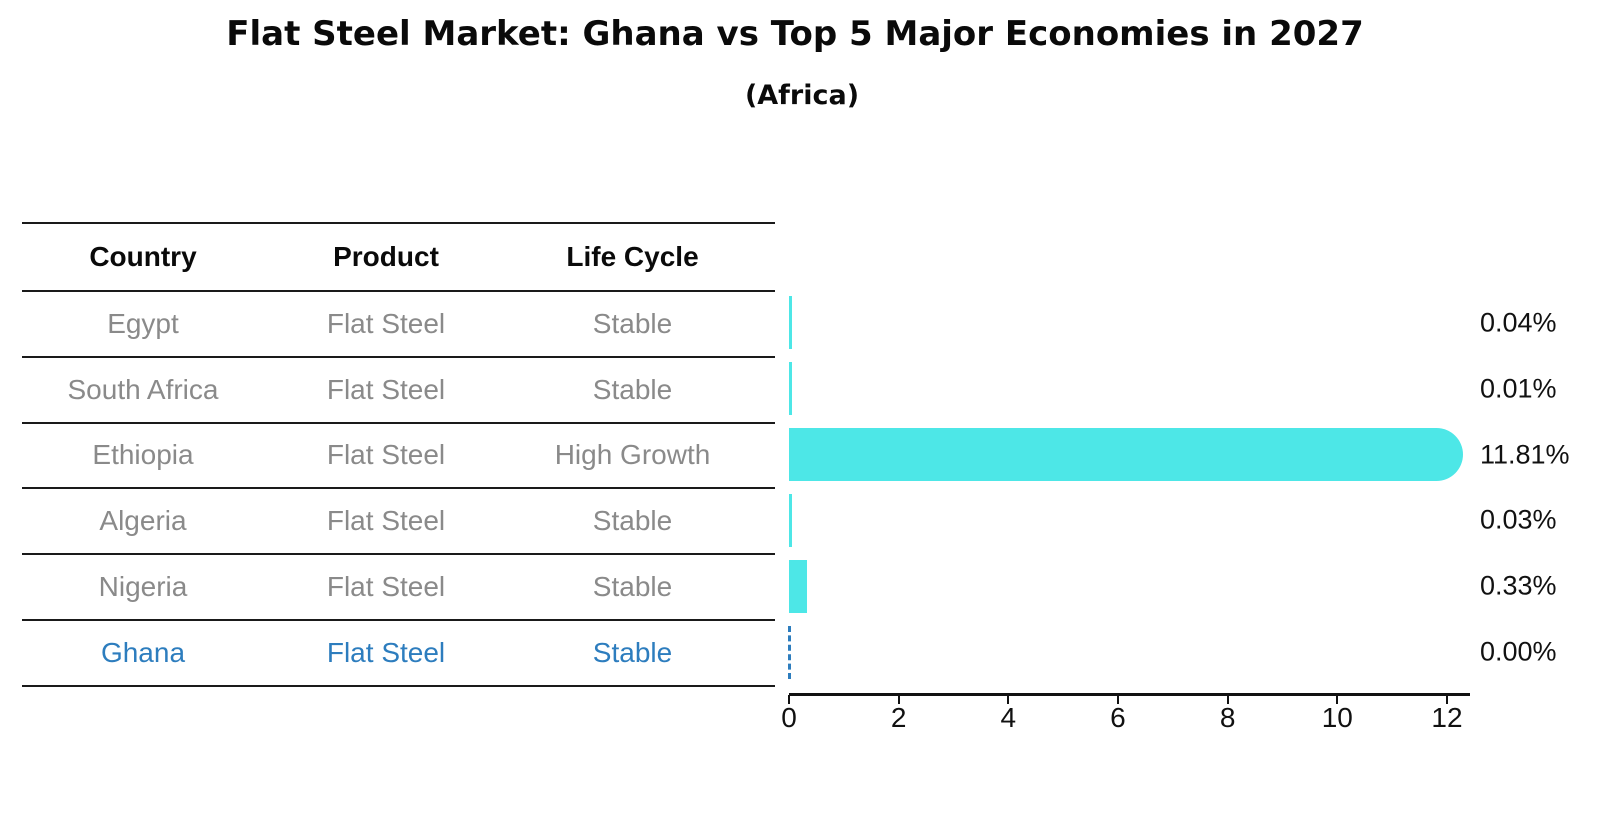 Image resolution: width=1604 pixels, height=823 pixels. What do you see at coordinates (632, 256) in the screenshot?
I see `col-header-lifecycle: Life Cycle` at bounding box center [632, 256].